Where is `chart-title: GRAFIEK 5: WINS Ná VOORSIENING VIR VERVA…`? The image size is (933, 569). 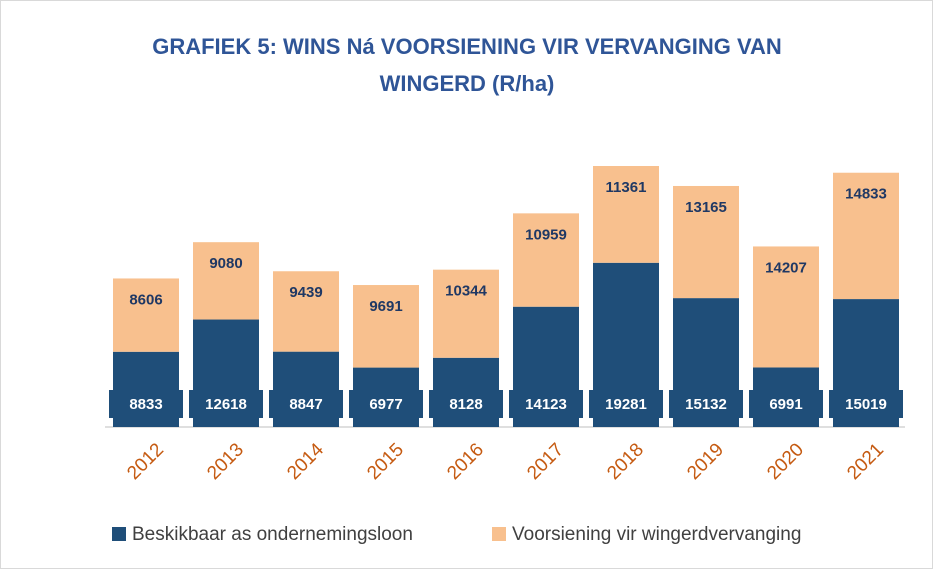 chart-title: GRAFIEK 5: WINS Ná VOORSIENING VIR VERVA… is located at coordinates (467, 46).